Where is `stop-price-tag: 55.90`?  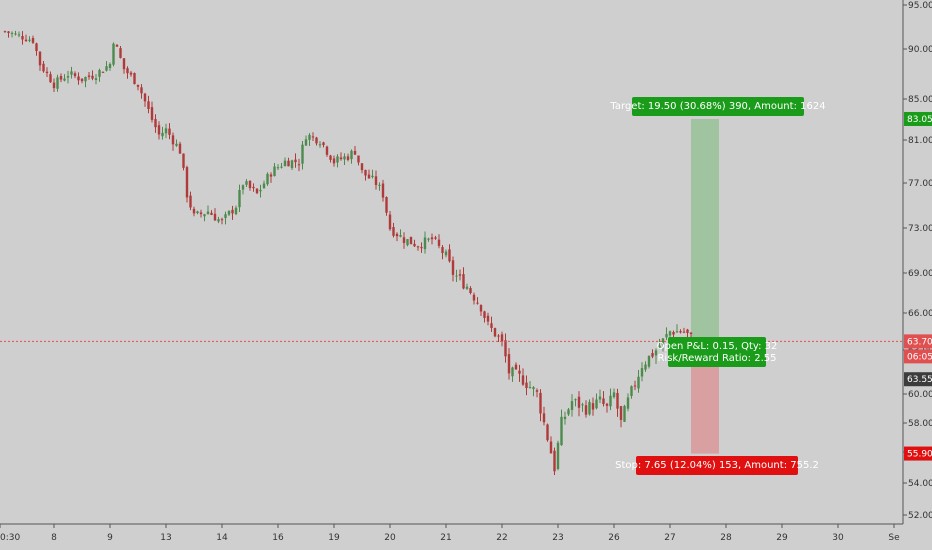
stop-price-tag: 55.90 is located at coordinates (918, 453).